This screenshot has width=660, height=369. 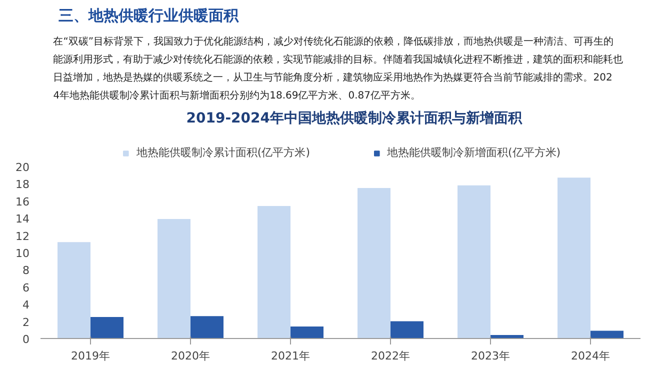 I want to click on chart-title: 2019-2024年中国地热供暖制冷累计面积与新增面积, so click(x=355, y=118).